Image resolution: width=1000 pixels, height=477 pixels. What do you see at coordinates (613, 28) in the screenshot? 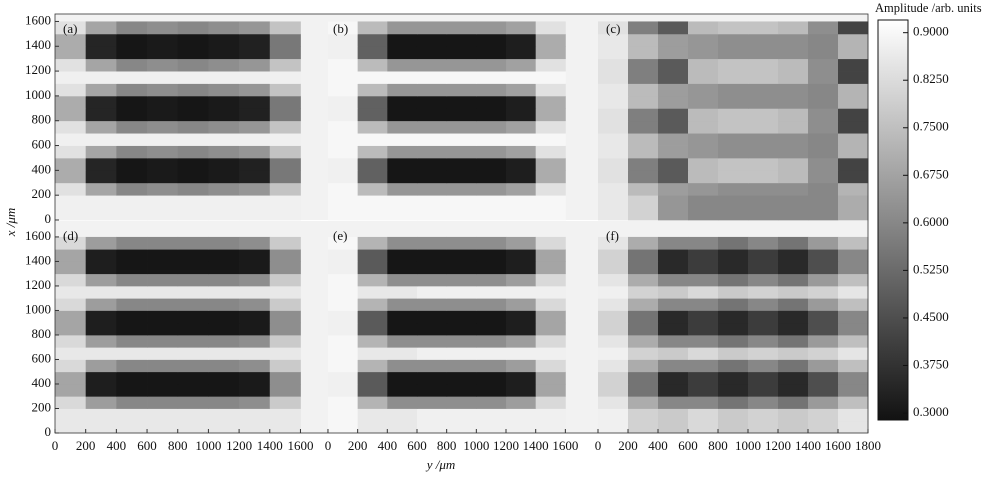
I see `panel-label: (c)` at bounding box center [613, 28].